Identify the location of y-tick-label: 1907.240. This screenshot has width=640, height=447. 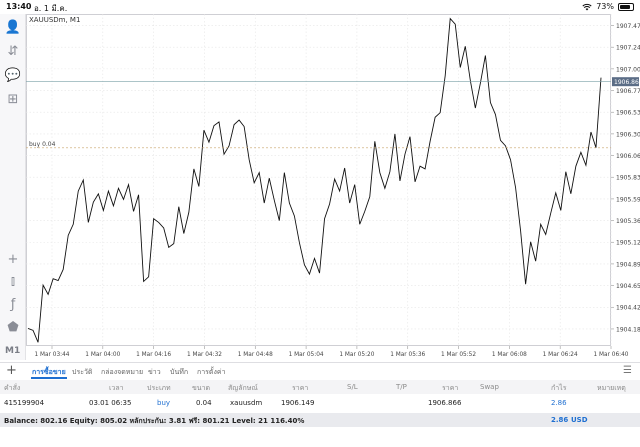
(628, 48).